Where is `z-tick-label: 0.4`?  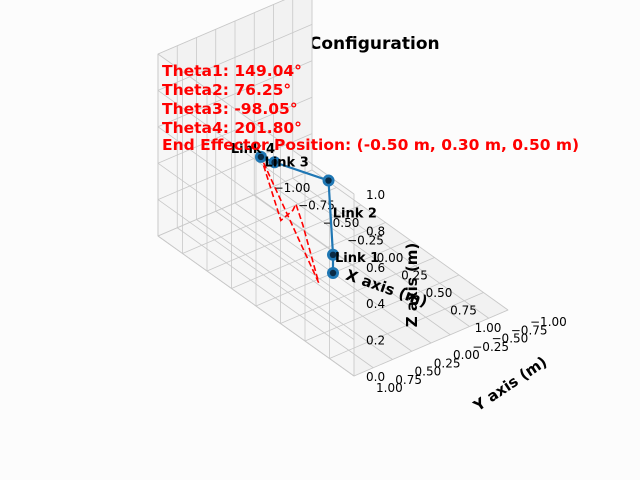 z-tick-label: 0.4 is located at coordinates (375, 304).